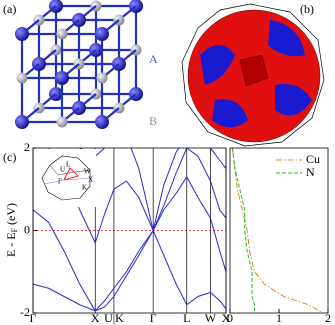 Image resolution: width=335 pixels, height=325 pixels. Describe the element at coordinates (153, 59) in the screenshot. I see `site-label: A` at that location.